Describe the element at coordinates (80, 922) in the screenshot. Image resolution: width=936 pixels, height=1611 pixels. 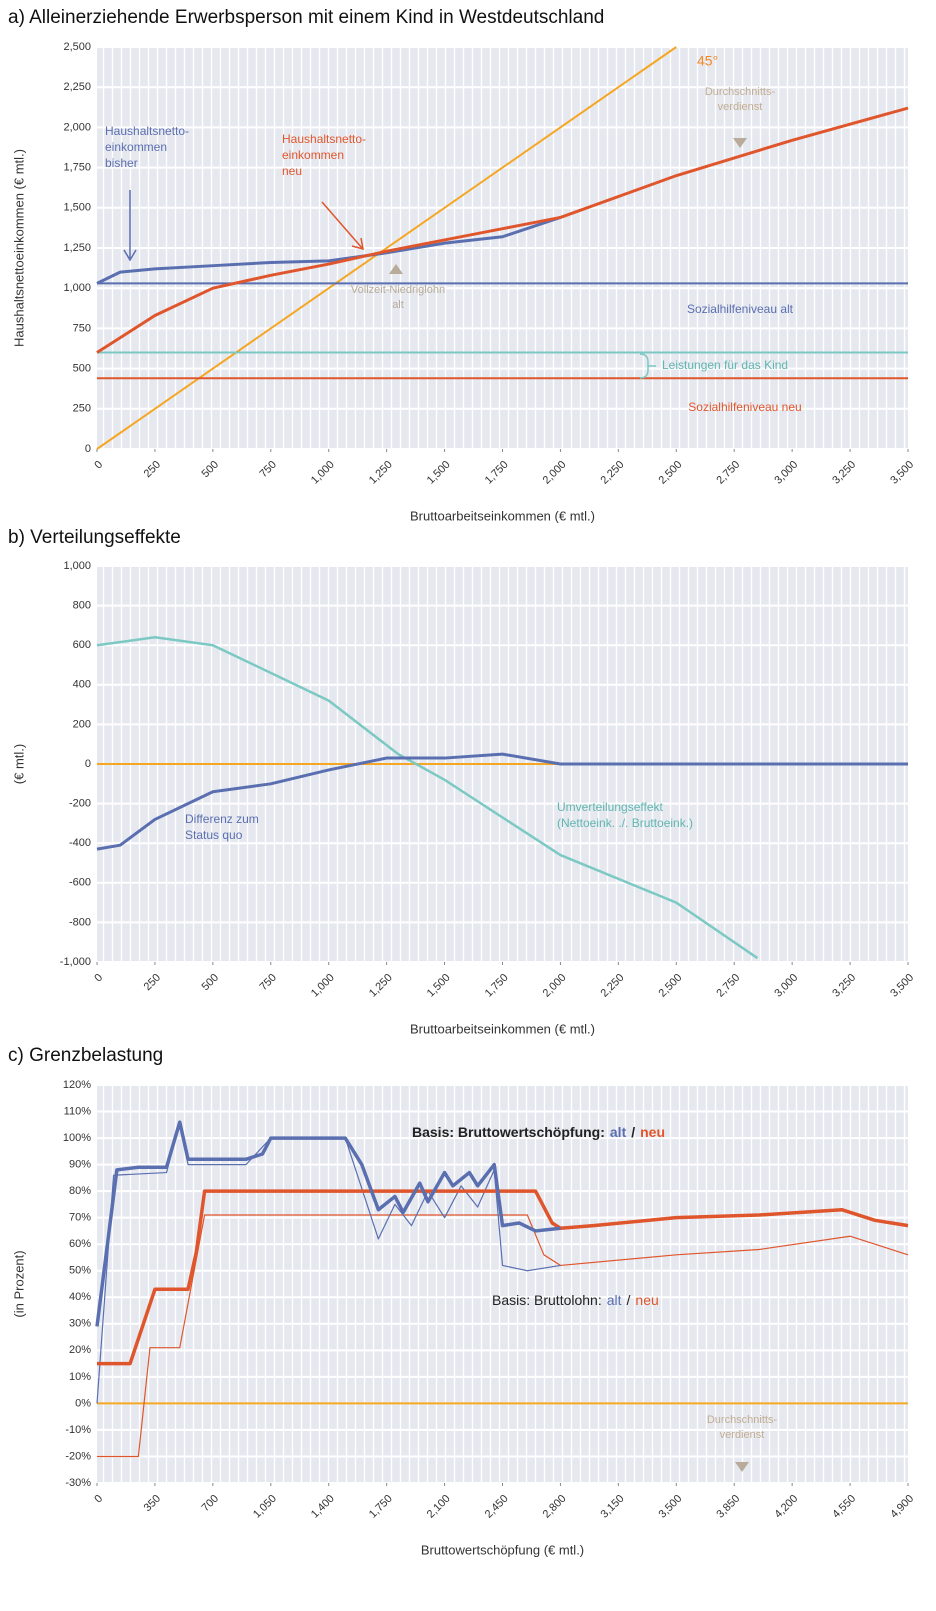
I see `y-tick-label: -800` at that location.